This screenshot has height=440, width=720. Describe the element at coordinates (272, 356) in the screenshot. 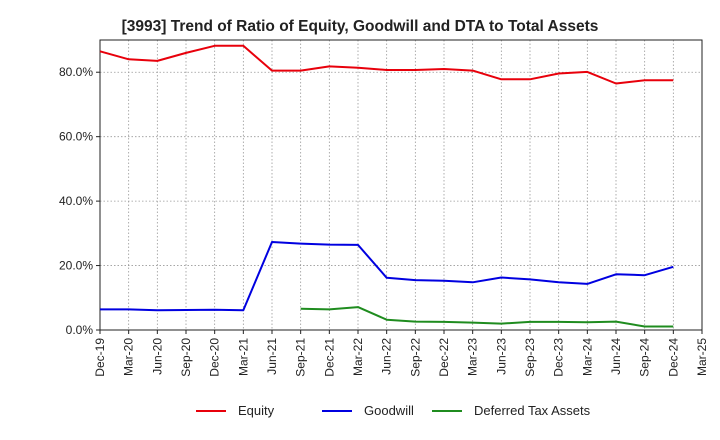

I see `x-tick-label: Jun-21` at that location.